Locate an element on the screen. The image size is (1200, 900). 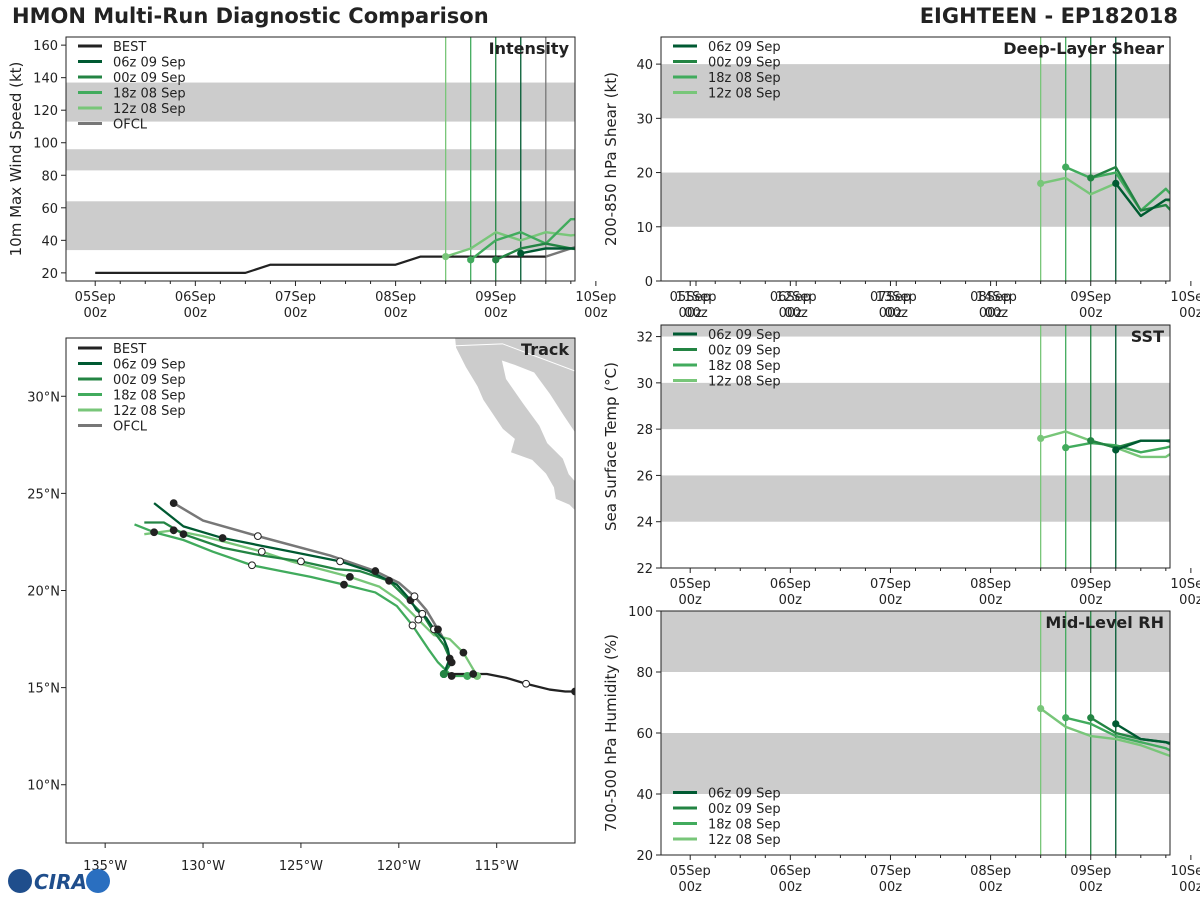
rh-x-tick-label: 10Sep is located at coordinates (1185, 871).